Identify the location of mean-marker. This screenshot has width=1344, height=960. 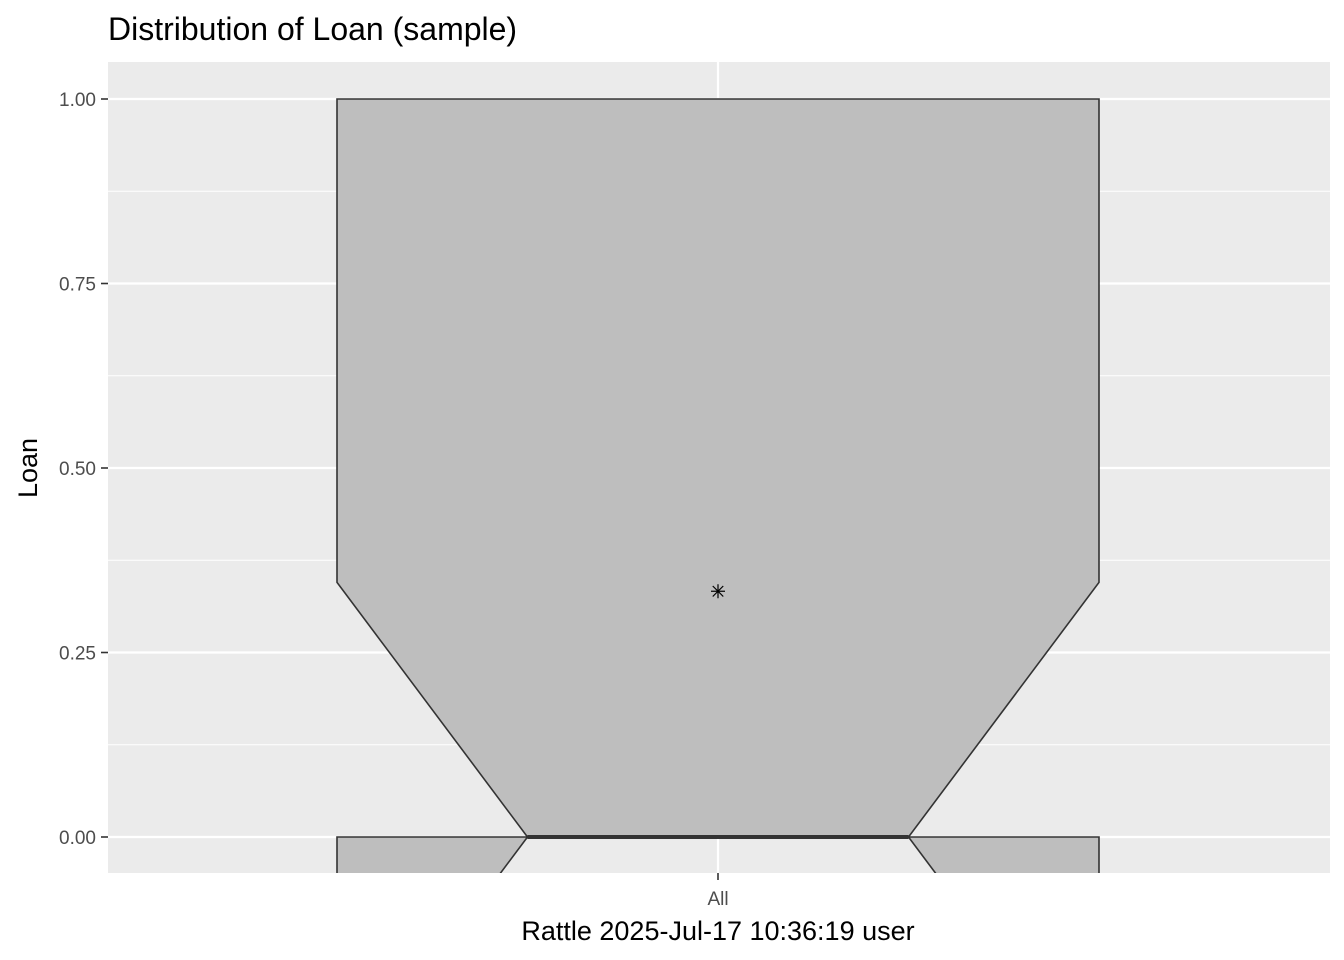
(718, 591).